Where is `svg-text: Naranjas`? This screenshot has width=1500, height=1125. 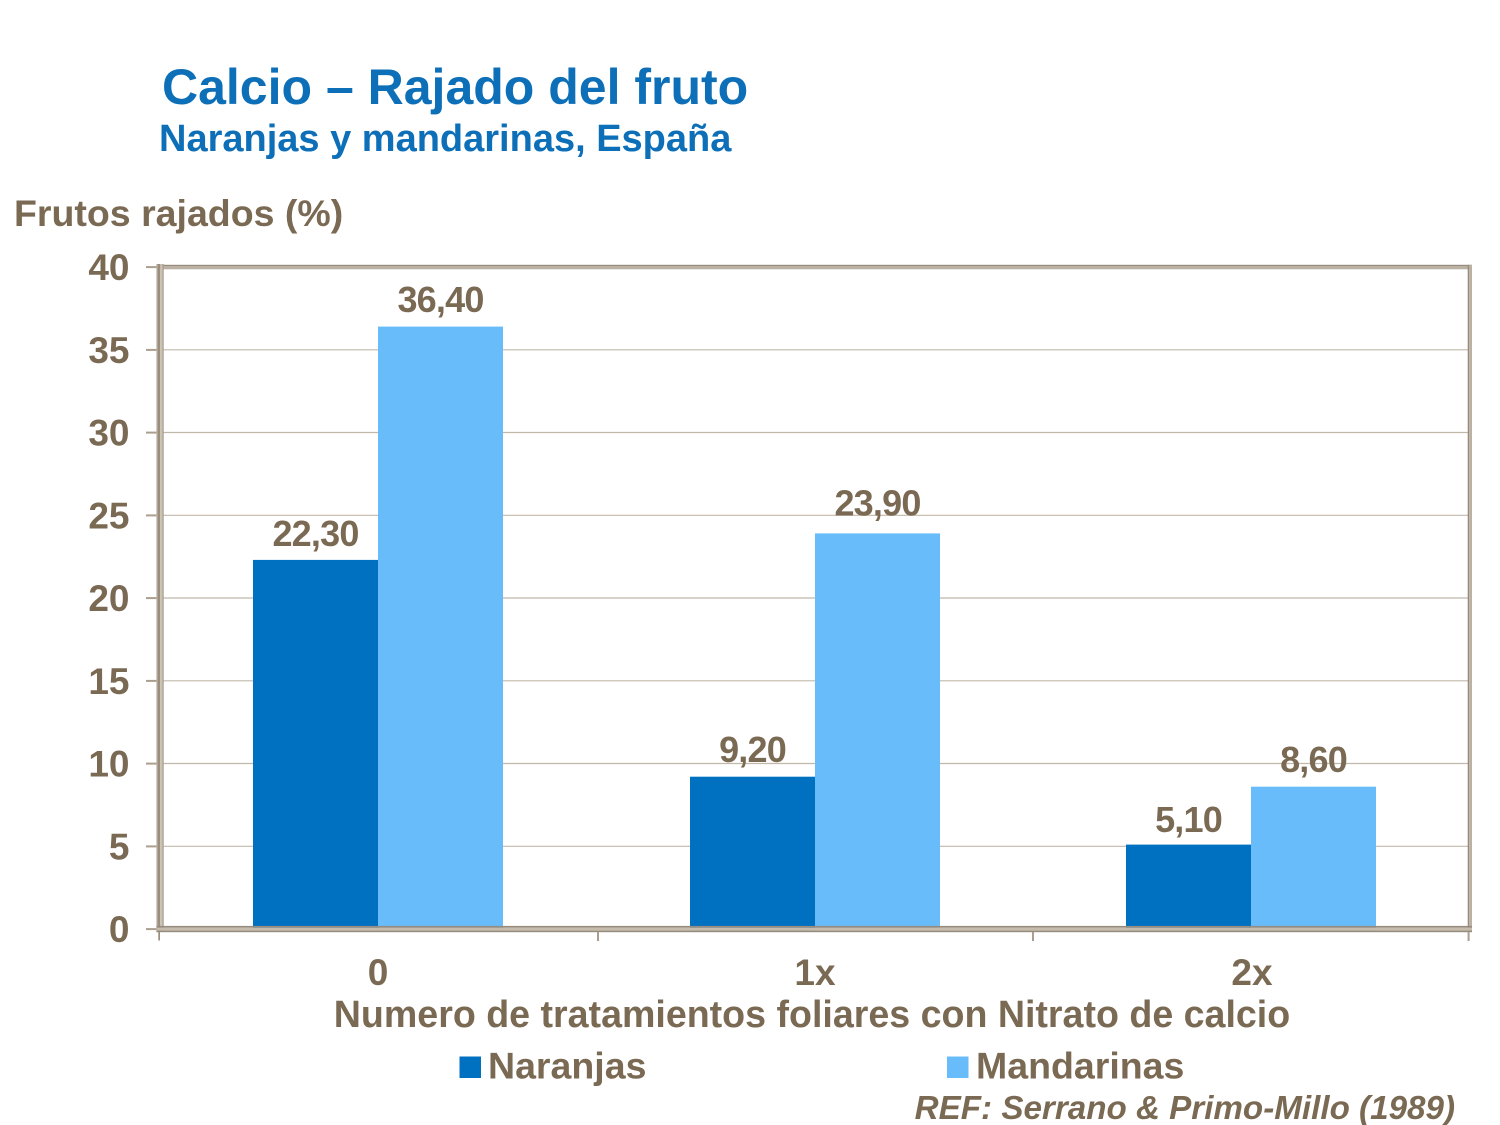
svg-text: Naranjas is located at coordinates (567, 1066).